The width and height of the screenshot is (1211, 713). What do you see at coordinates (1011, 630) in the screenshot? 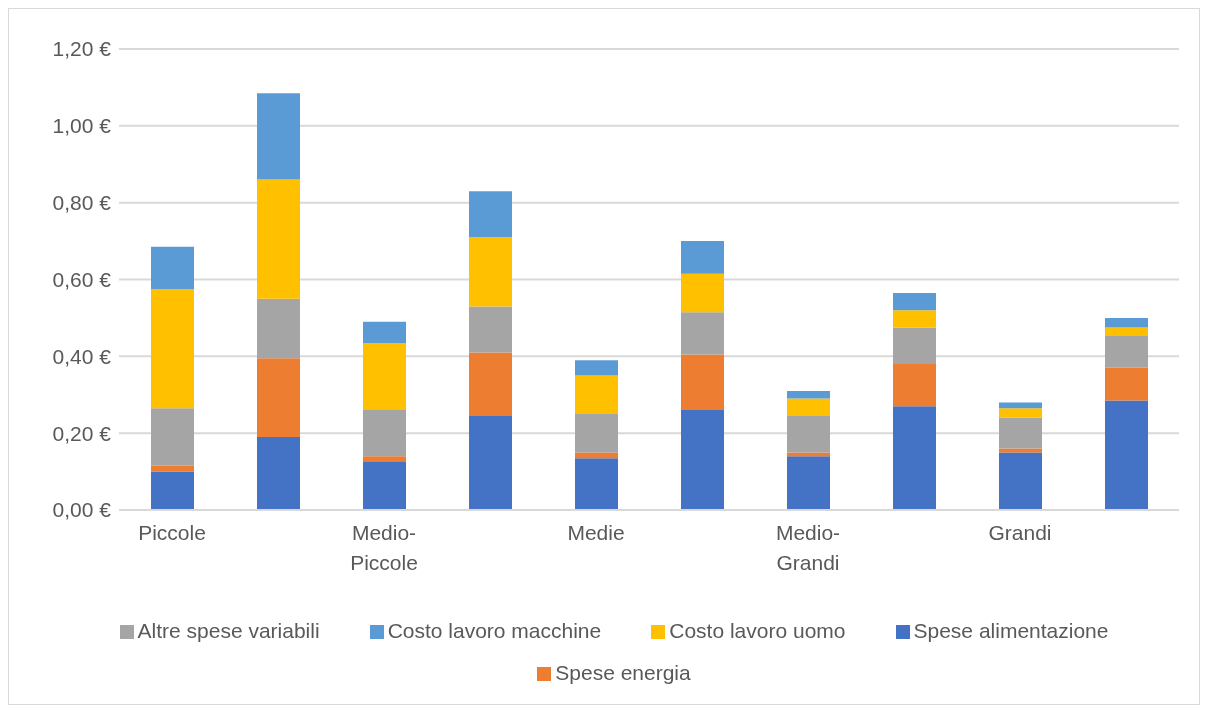
I see `legend-label: Spese alimentazione` at bounding box center [1011, 630].